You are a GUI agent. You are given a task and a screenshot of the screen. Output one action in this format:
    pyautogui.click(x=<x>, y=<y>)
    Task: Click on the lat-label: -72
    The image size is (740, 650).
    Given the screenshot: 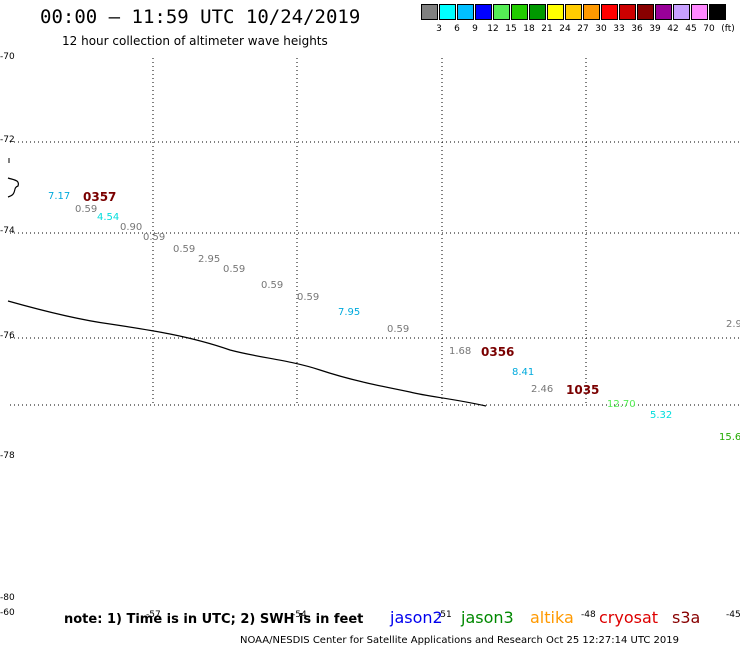 What is the action you would take?
    pyautogui.click(x=7, y=140)
    